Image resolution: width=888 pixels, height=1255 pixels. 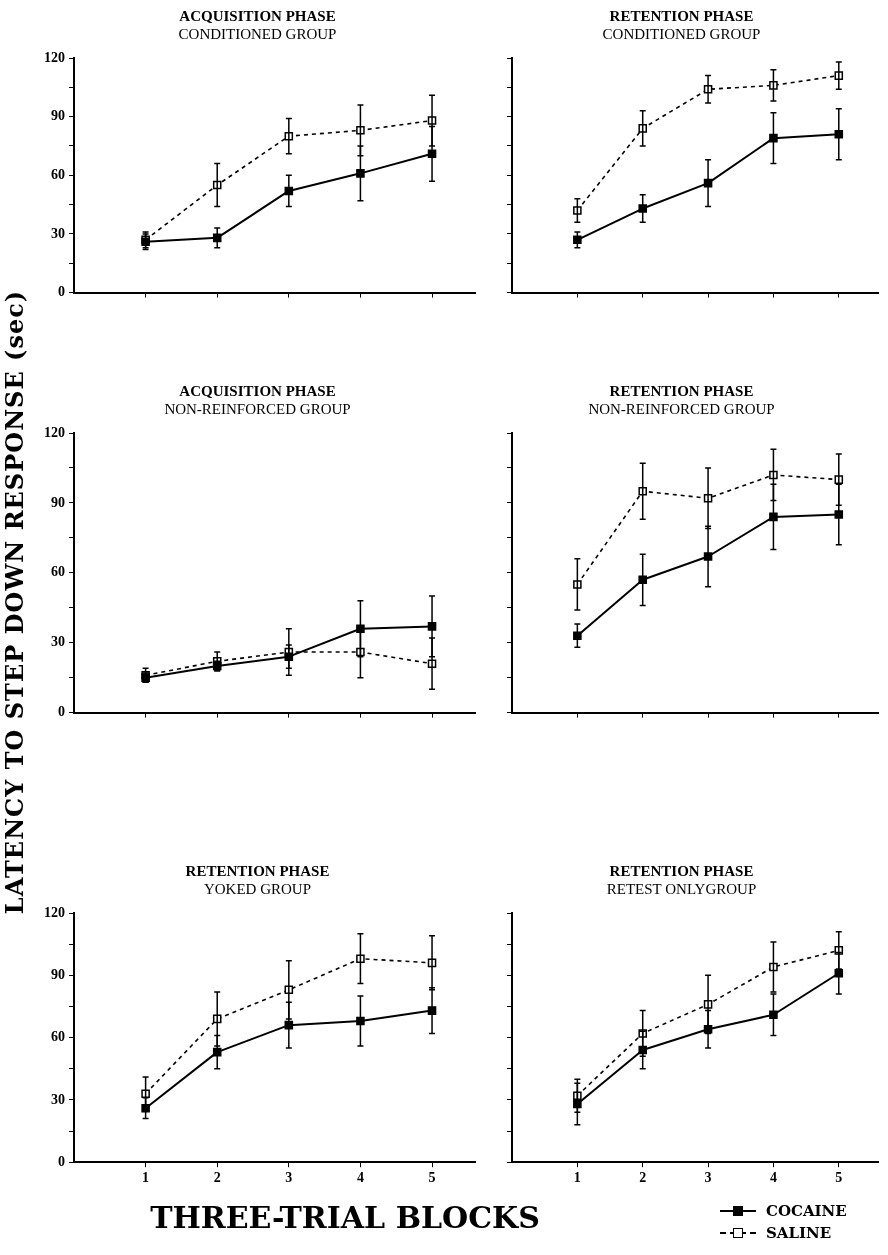 What do you see at coordinates (799, 1233) in the screenshot?
I see `legend-label: SALINE` at bounding box center [799, 1233].